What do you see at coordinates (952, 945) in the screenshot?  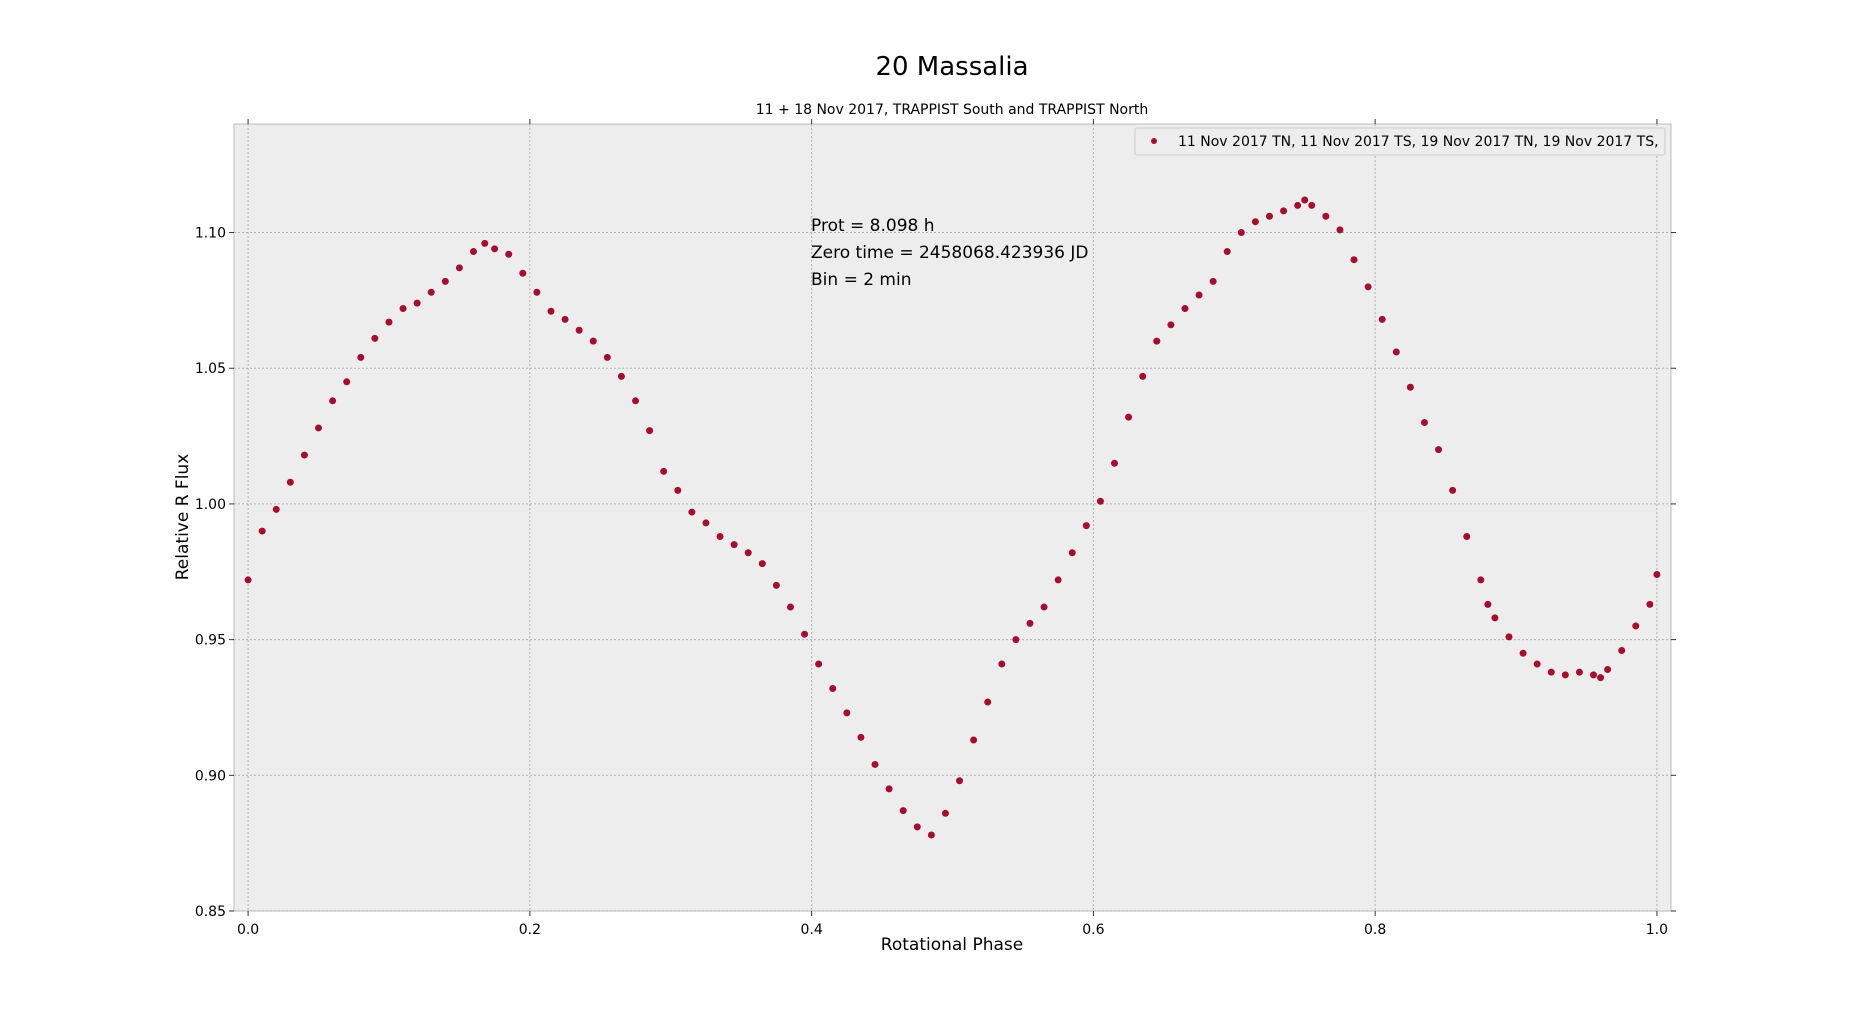 I see `x-axis-label: Rotational Phase` at bounding box center [952, 945].